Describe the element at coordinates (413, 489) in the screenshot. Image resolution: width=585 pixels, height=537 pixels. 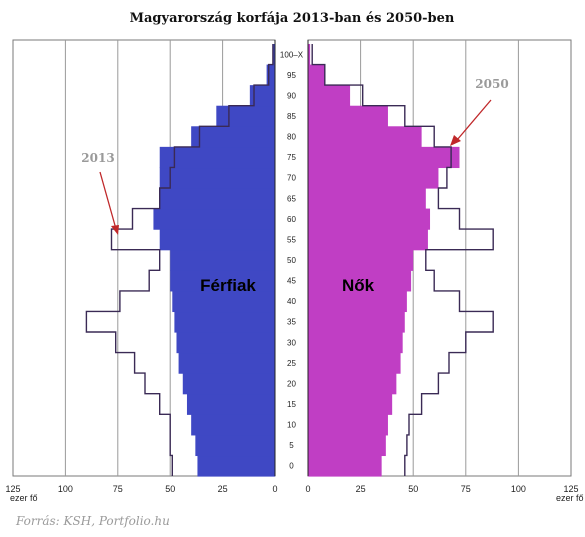
I see `x-tick-right-50: 50` at that location.